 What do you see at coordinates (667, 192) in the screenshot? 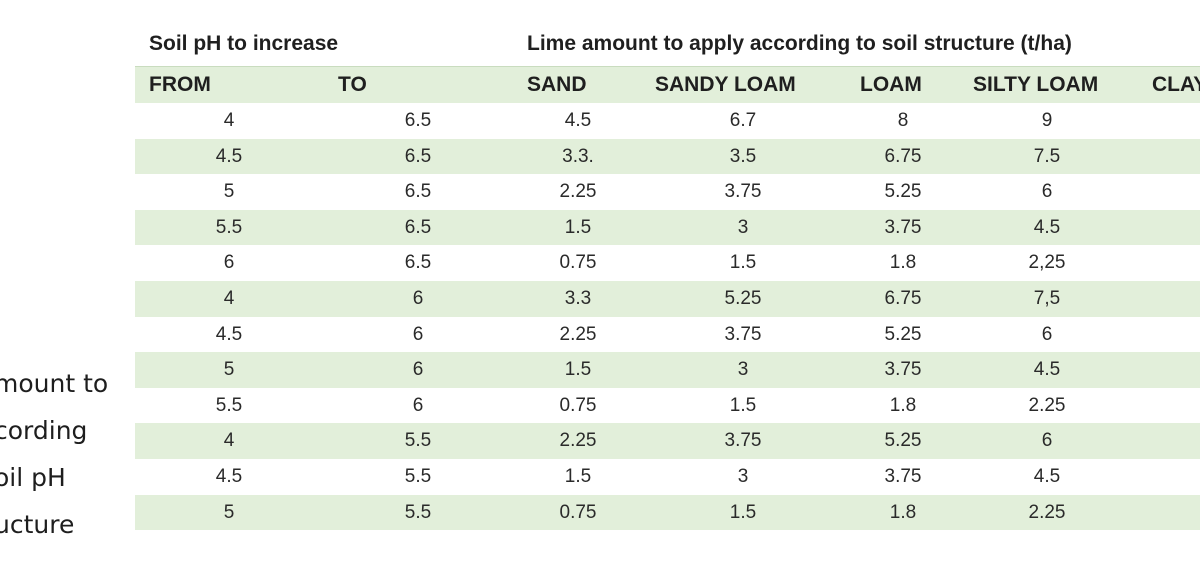
I see `table-row: 5 6.5 2.25 3.75 5.25 6` at bounding box center [667, 192].